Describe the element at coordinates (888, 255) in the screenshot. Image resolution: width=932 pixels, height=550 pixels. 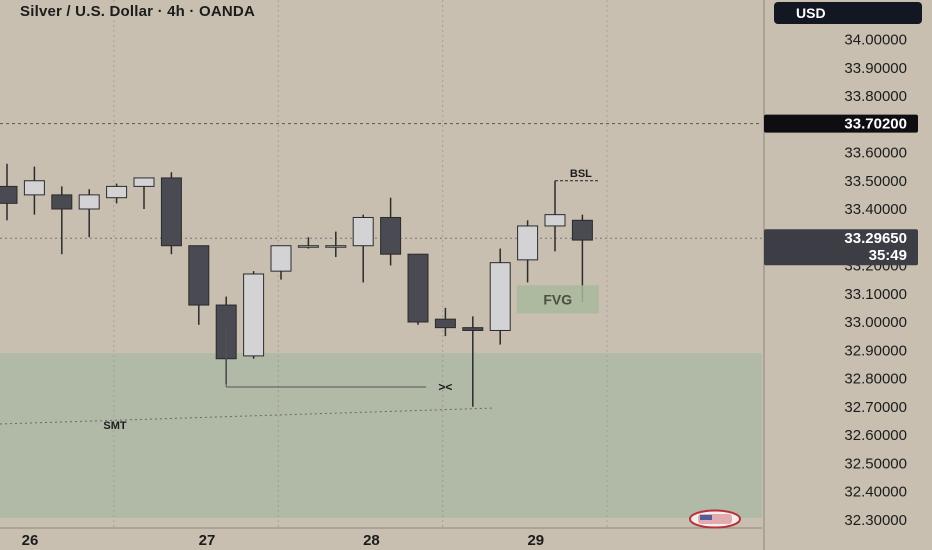
I see `candle-countdown: 35:49` at that location.